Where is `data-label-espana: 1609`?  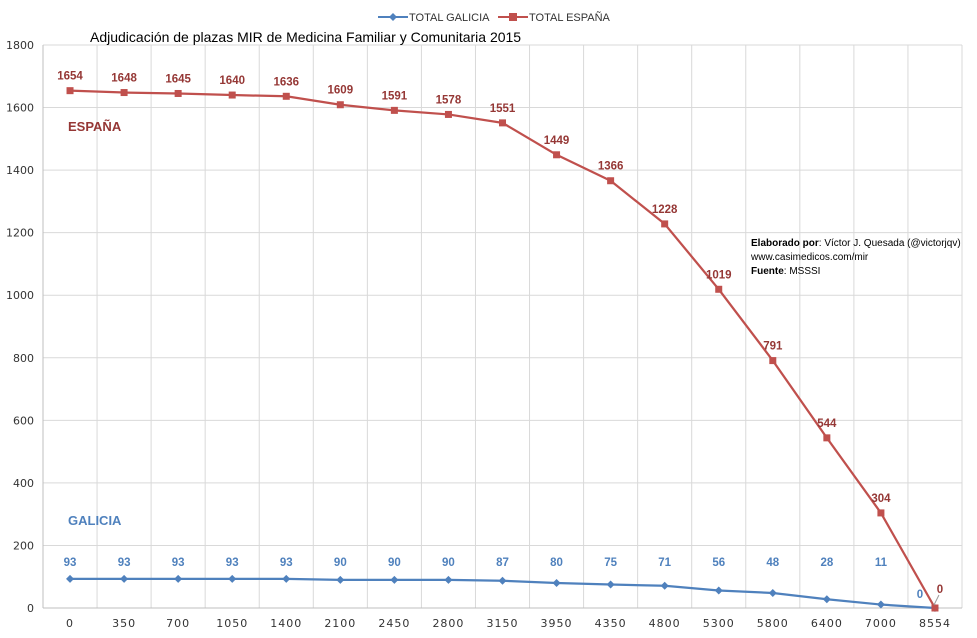
data-label-espana: 1609 is located at coordinates (341, 91).